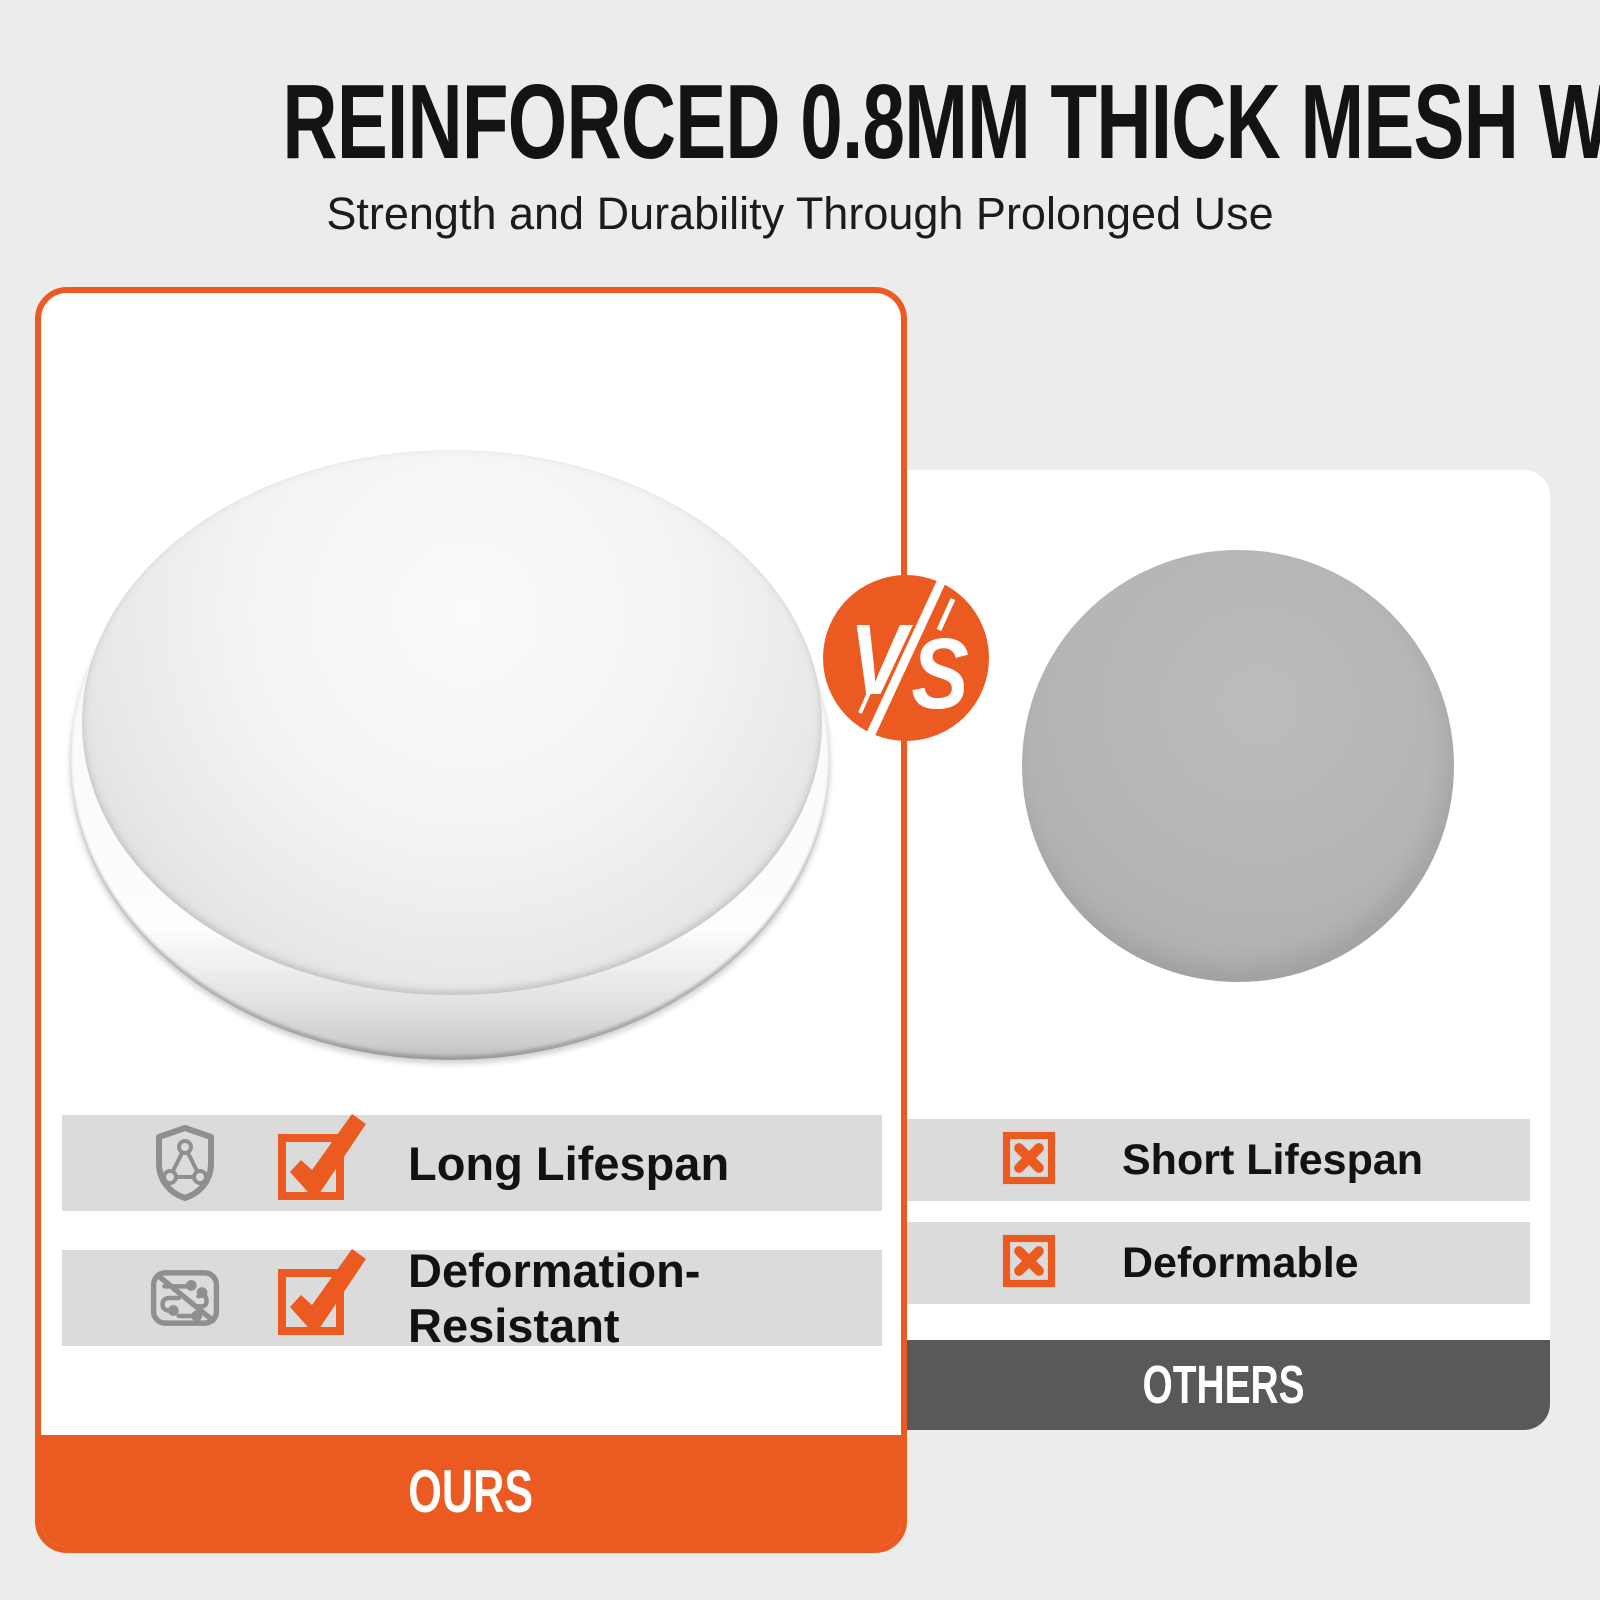 The height and width of the screenshot is (1600, 1600). I want to click on ours-feature-row: Long Lifespan, so click(472, 1162).